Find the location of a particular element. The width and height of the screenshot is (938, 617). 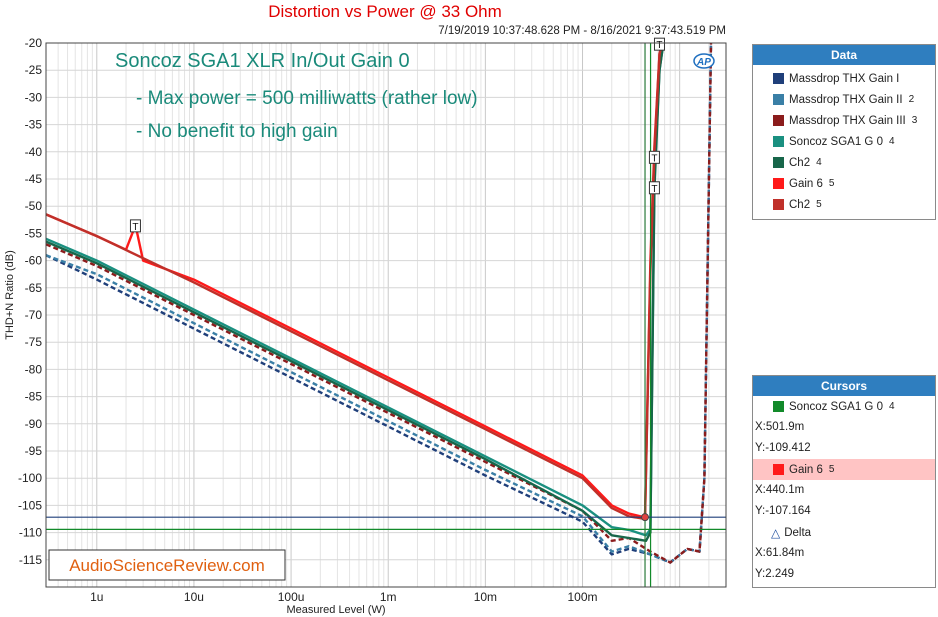

legend-label: Massdrop THX Gain II is located at coordinates (846, 99).